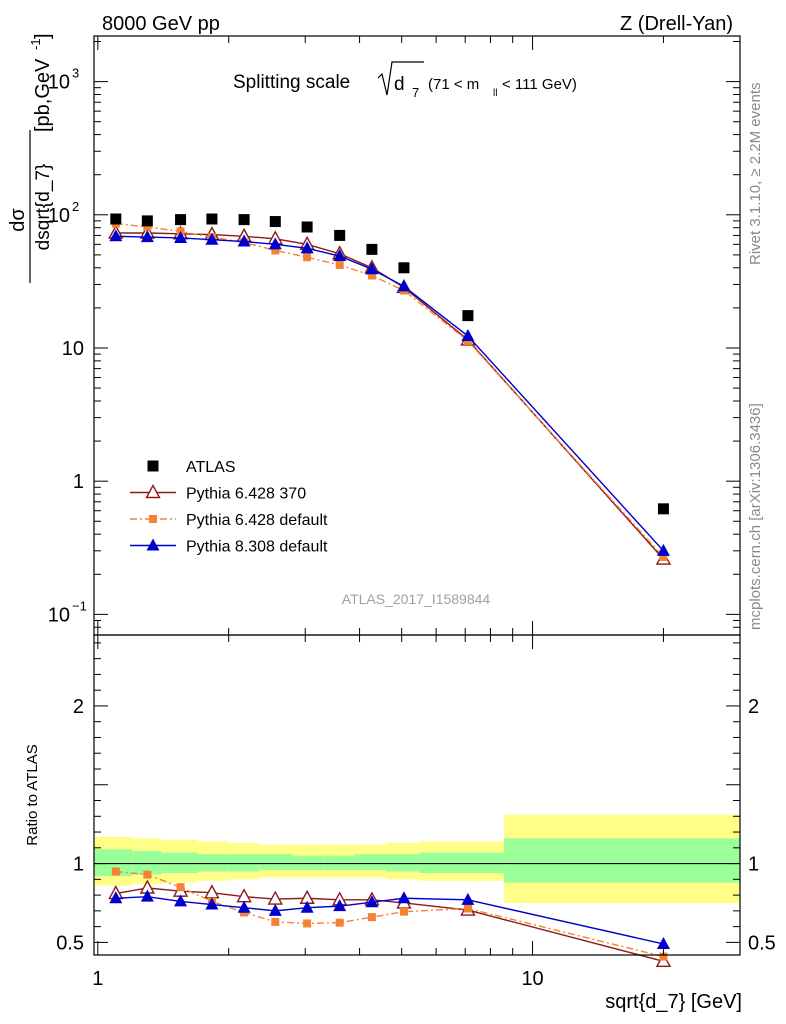  What do you see at coordinates (78, 707) in the screenshot?
I see `ratio-y-tick-label-left: 2` at bounding box center [78, 707].